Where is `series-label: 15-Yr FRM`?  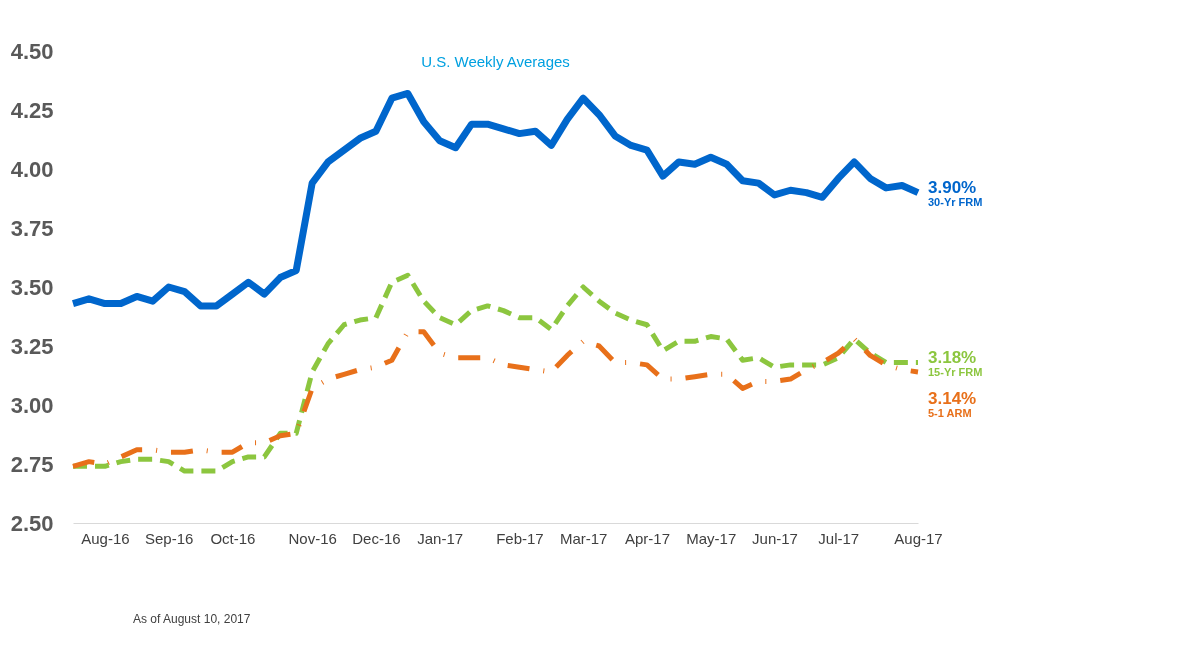 series-label: 15-Yr FRM is located at coordinates (955, 371).